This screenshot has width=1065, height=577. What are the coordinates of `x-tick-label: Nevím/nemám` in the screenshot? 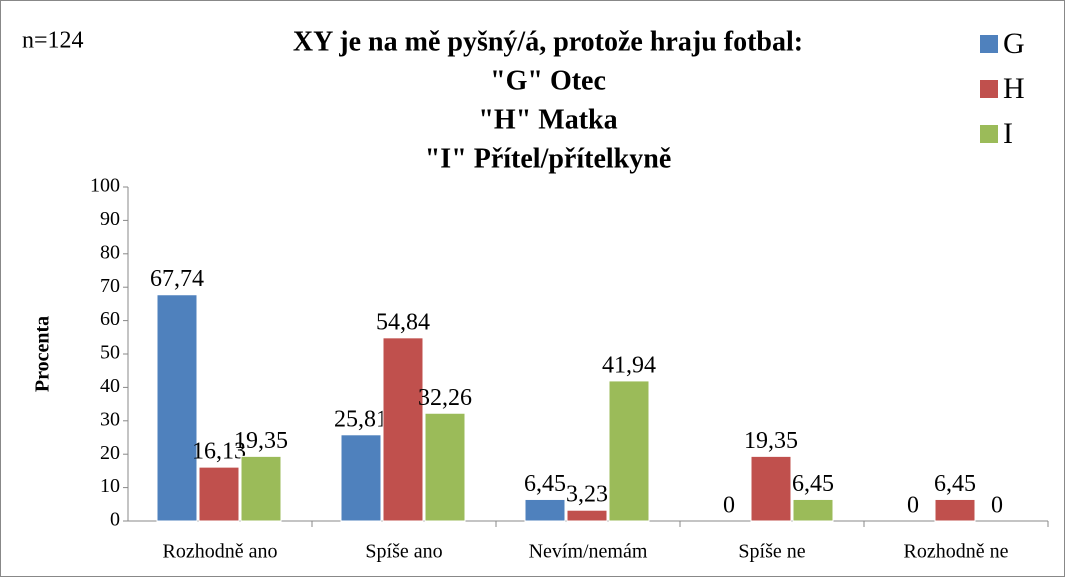 It's located at (588, 552).